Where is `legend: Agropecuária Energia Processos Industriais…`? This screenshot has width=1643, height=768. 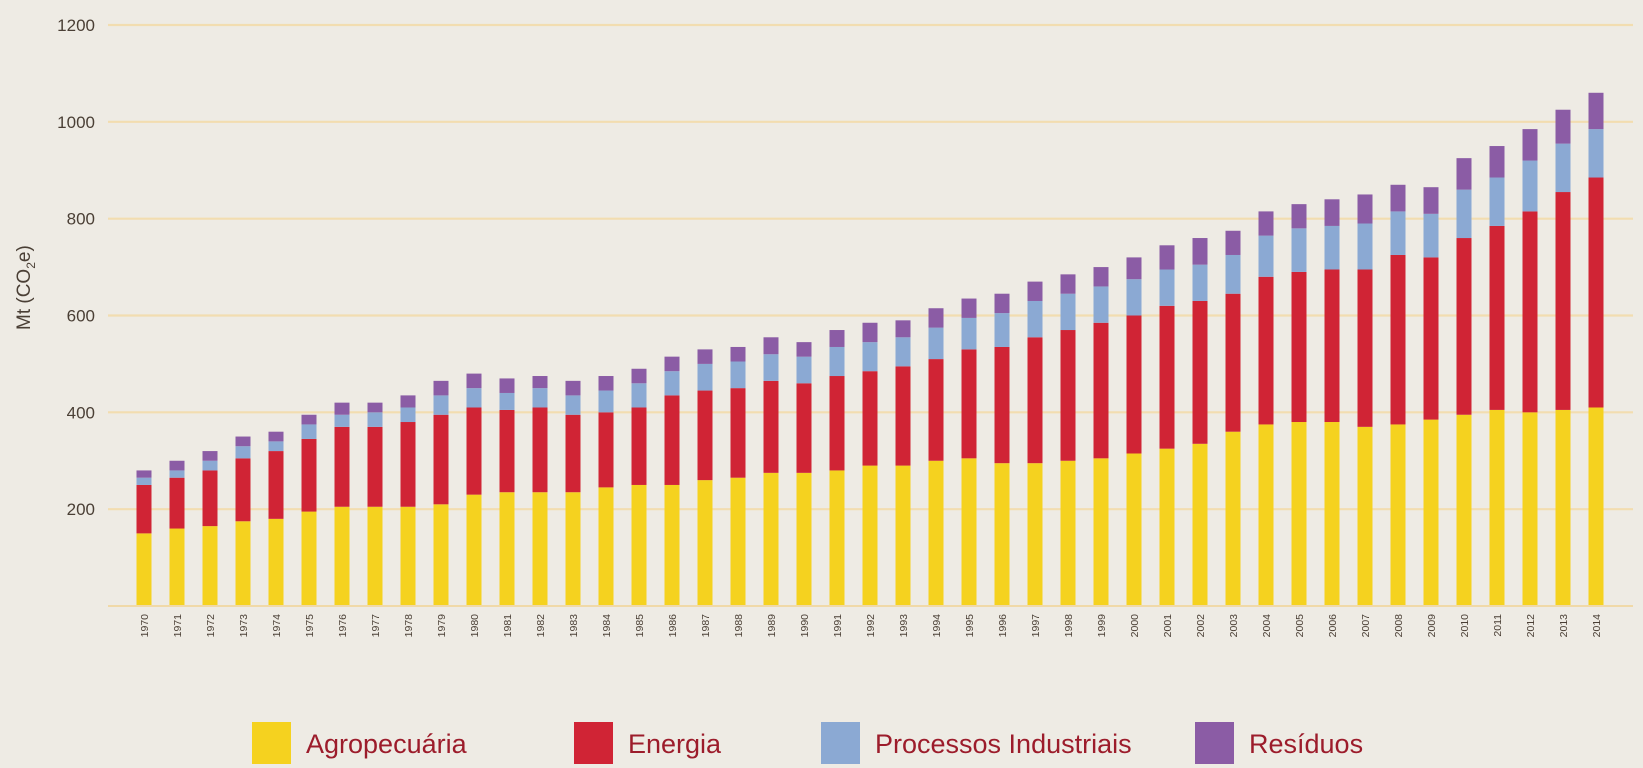
legend: Agropecuária Energia Processos Industriais… is located at coordinates (807, 743).